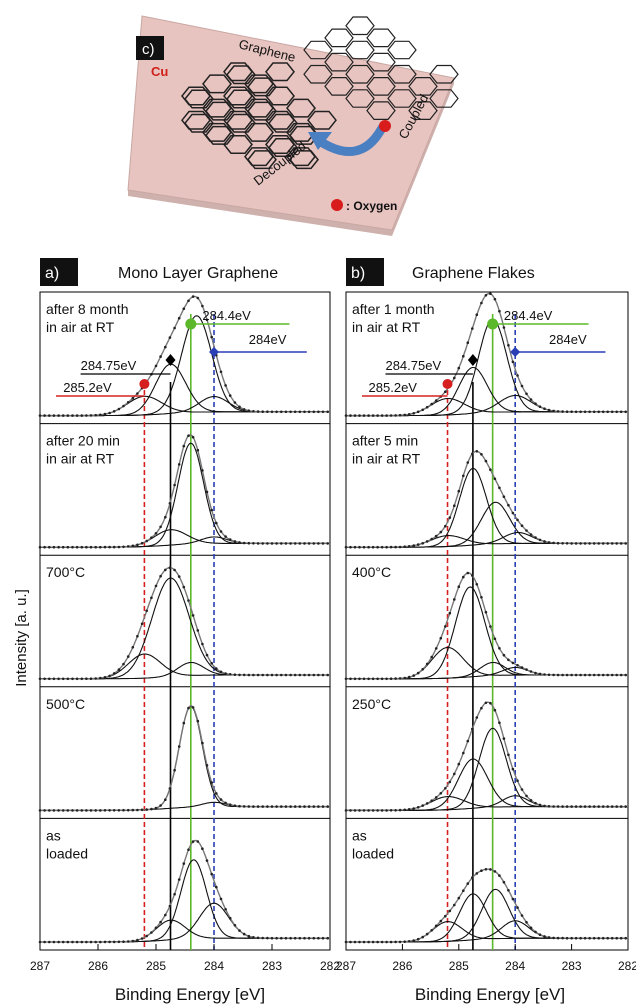 The height and width of the screenshot is (1007, 636). Describe the element at coordinates (268, 339) in the screenshot. I see `peak-label-284: 284eV` at that location.